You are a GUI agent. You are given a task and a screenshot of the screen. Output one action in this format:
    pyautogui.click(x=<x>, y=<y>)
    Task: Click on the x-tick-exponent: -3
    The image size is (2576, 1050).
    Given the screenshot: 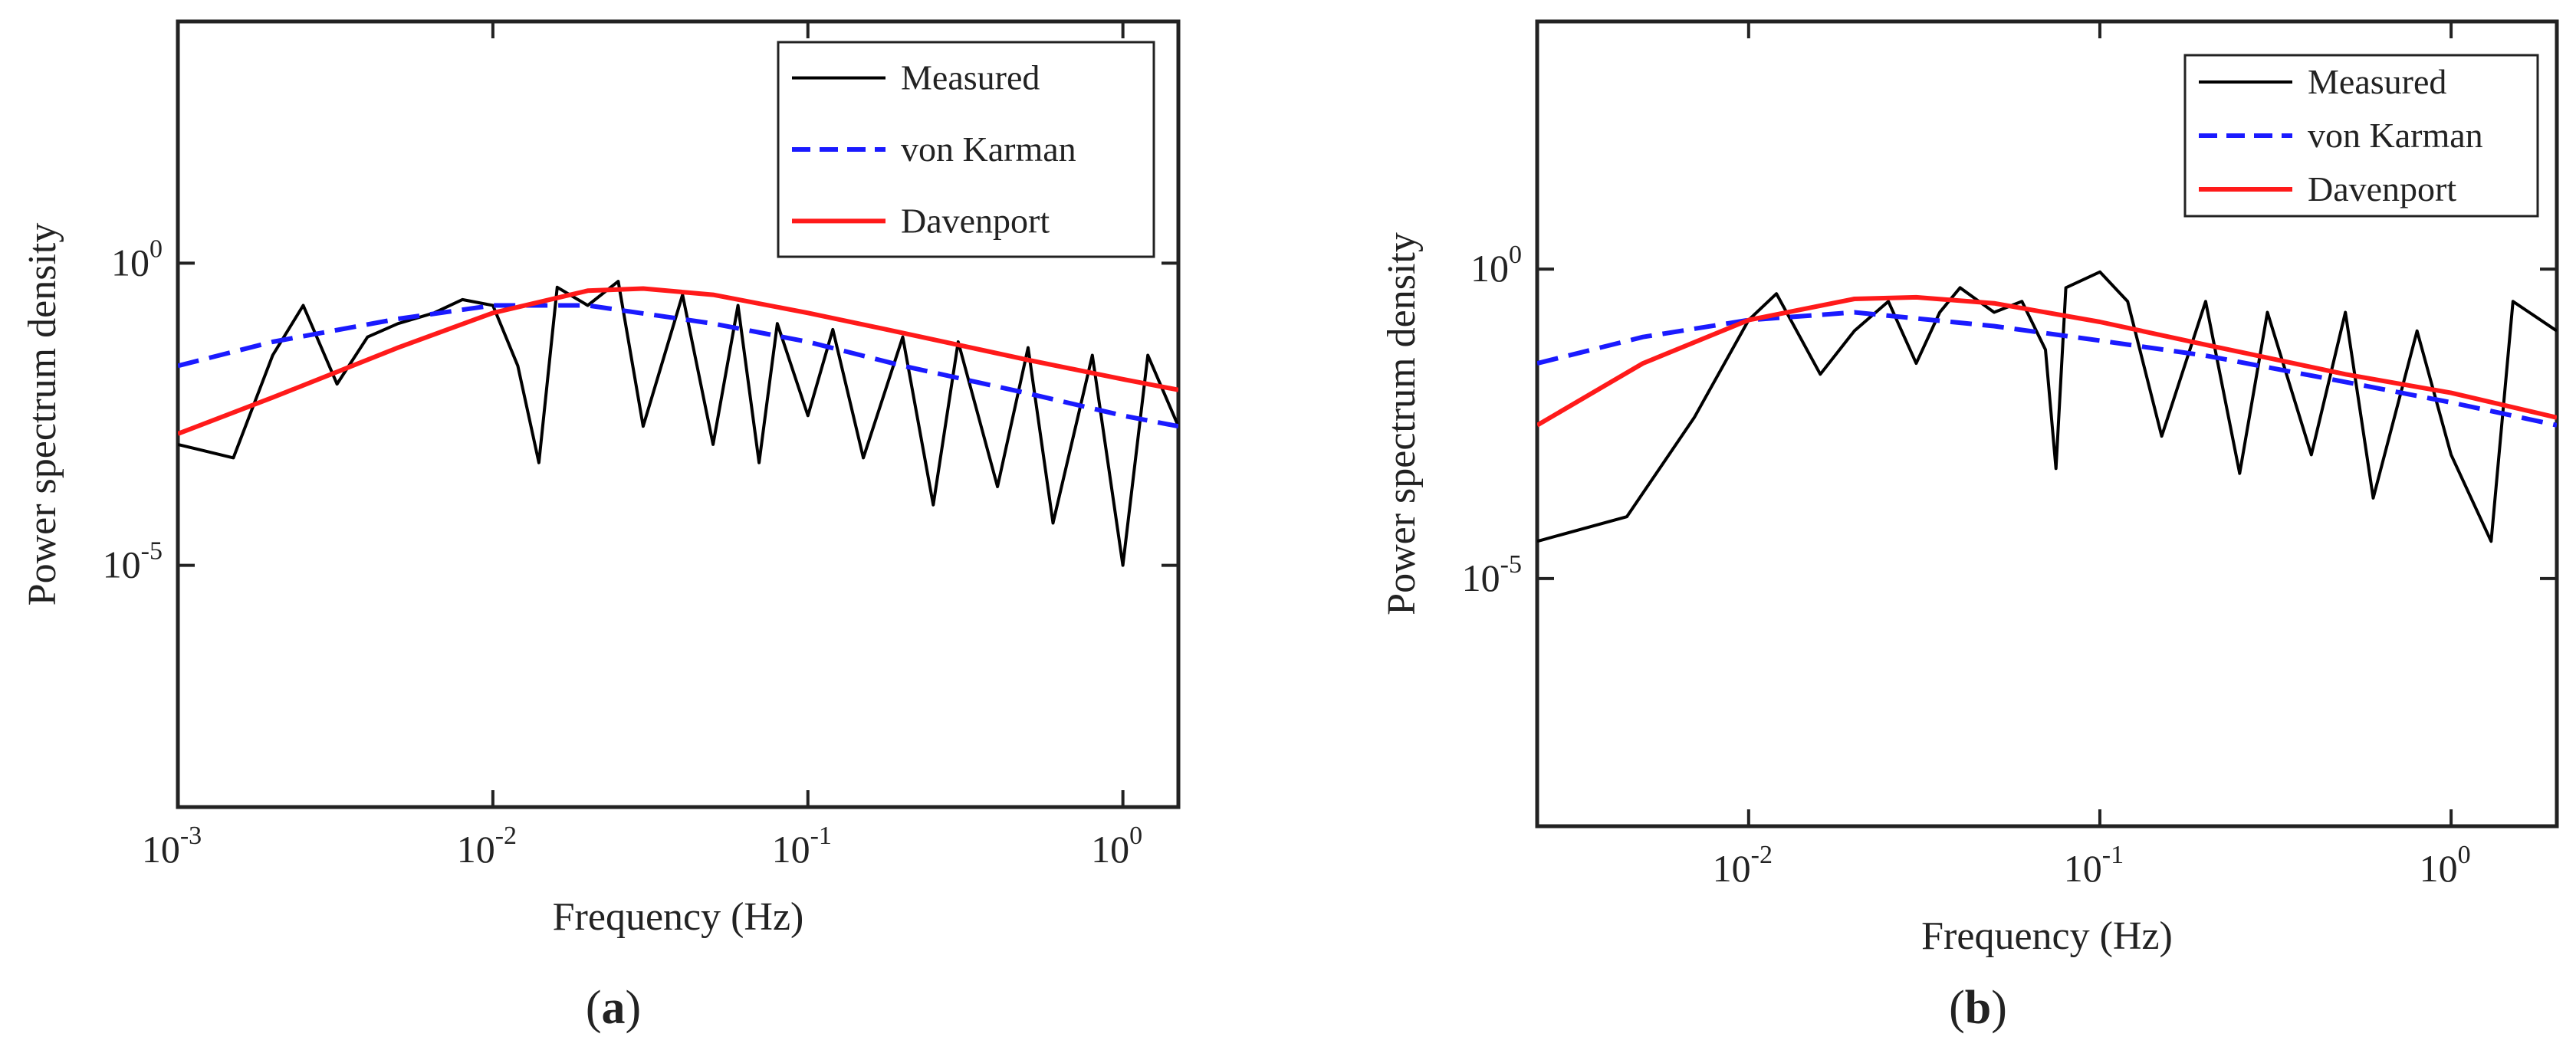 What is the action you would take?
    pyautogui.click(x=191, y=836)
    